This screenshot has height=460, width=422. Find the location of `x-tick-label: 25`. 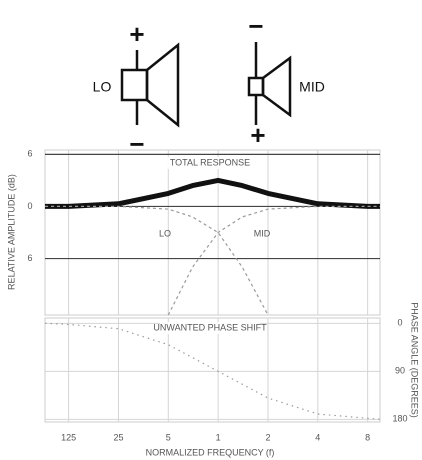

x-tick-label: 25 is located at coordinates (118, 437).